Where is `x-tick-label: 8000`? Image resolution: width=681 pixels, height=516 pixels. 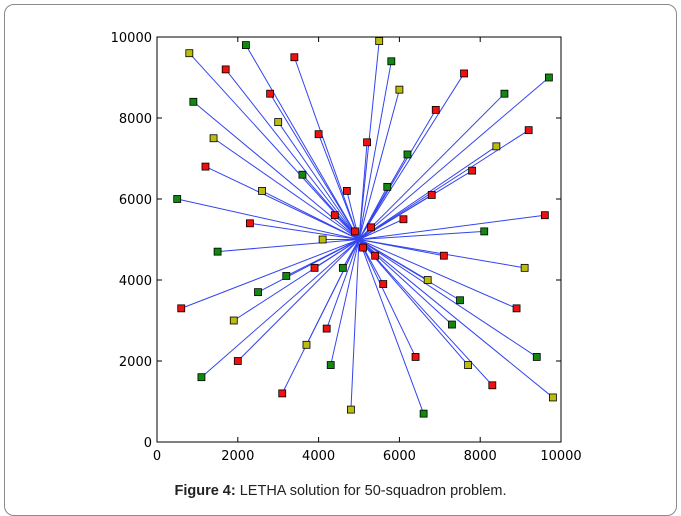
x-tick-label: 8000 is located at coordinates (480, 456).